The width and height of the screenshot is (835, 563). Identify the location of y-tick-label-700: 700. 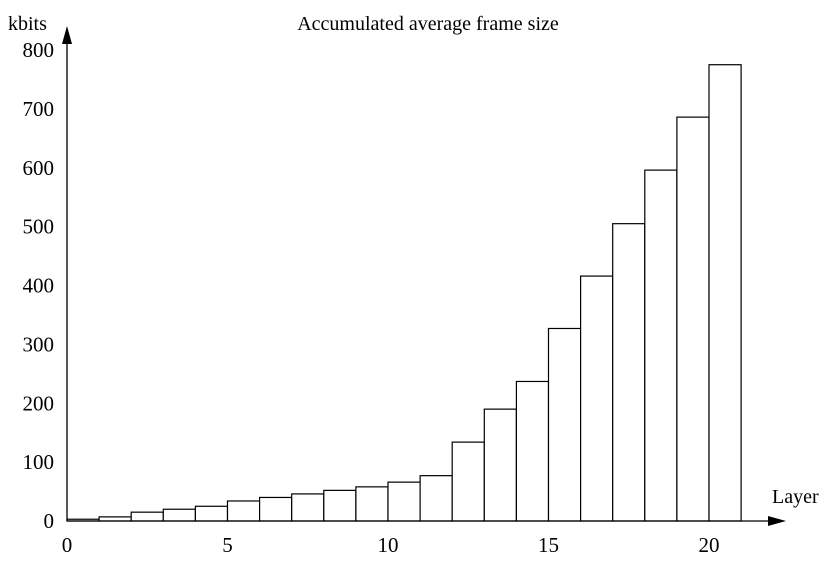
(39, 109).